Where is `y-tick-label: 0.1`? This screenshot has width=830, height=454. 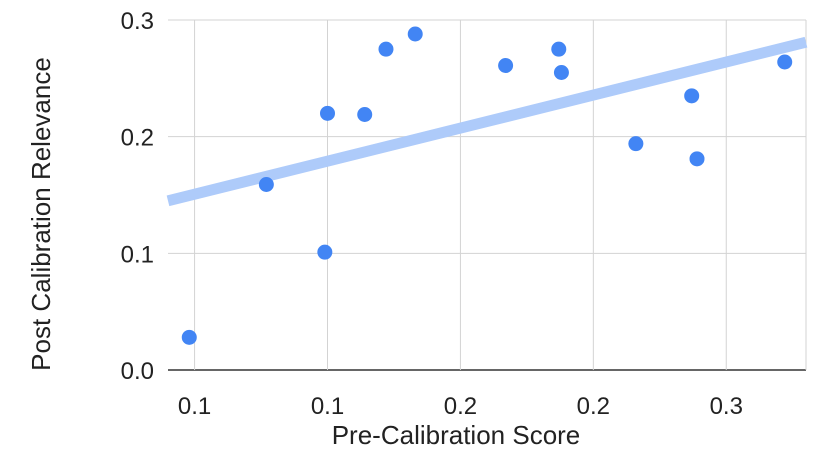
y-tick-label: 0.1 is located at coordinates (137, 254).